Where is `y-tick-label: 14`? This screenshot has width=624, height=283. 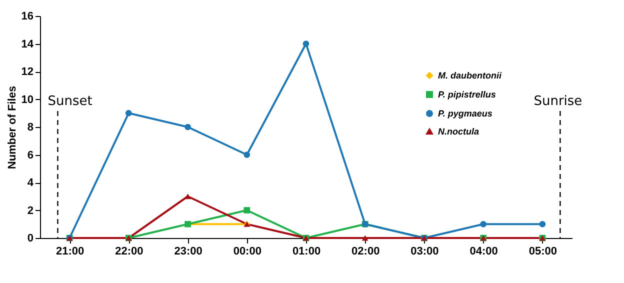 y-tick-label: 14 is located at coordinates (27, 44).